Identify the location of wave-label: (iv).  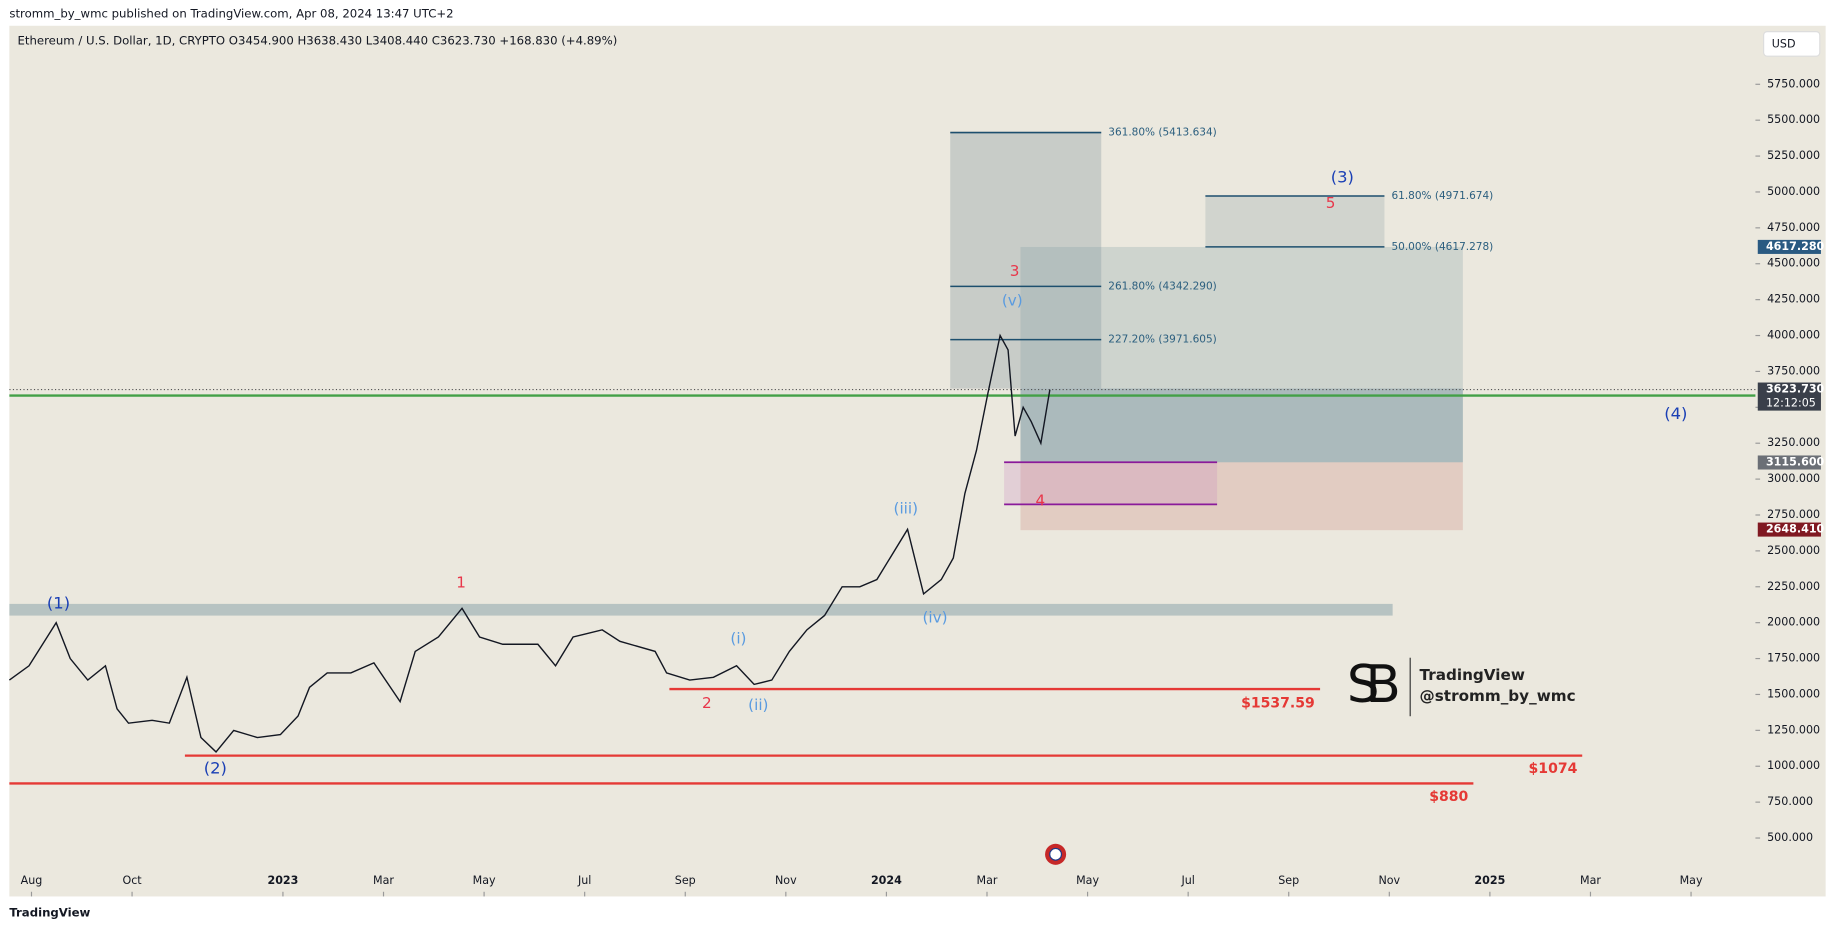
(935, 617).